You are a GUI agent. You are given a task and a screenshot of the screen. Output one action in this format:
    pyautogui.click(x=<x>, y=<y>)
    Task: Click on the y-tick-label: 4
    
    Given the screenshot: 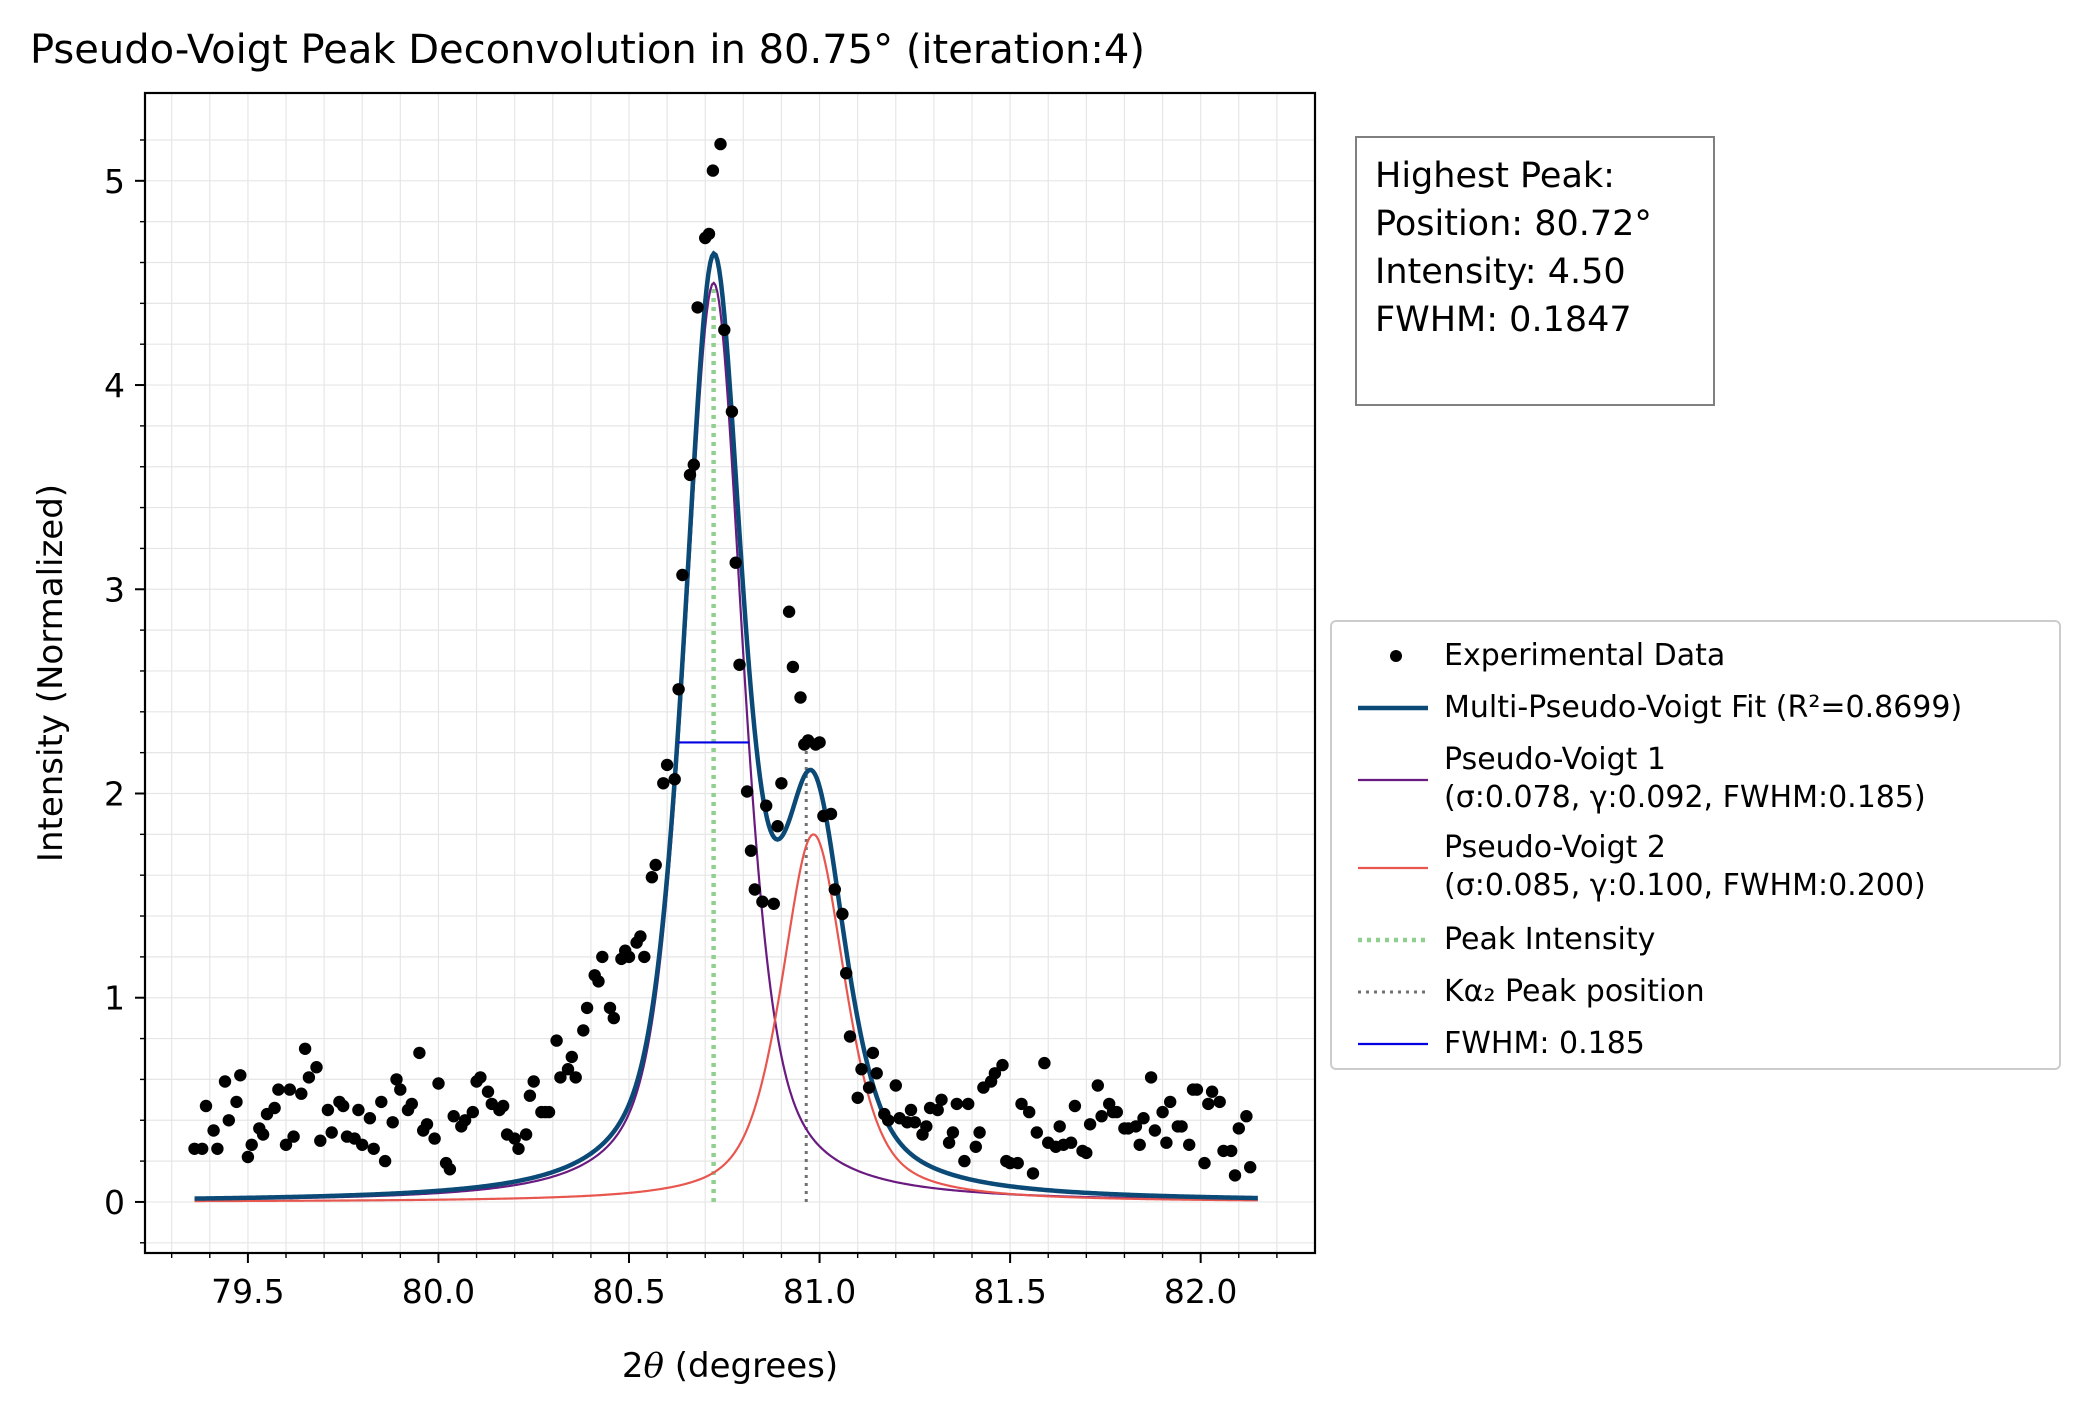 What is the action you would take?
    pyautogui.click(x=114, y=385)
    